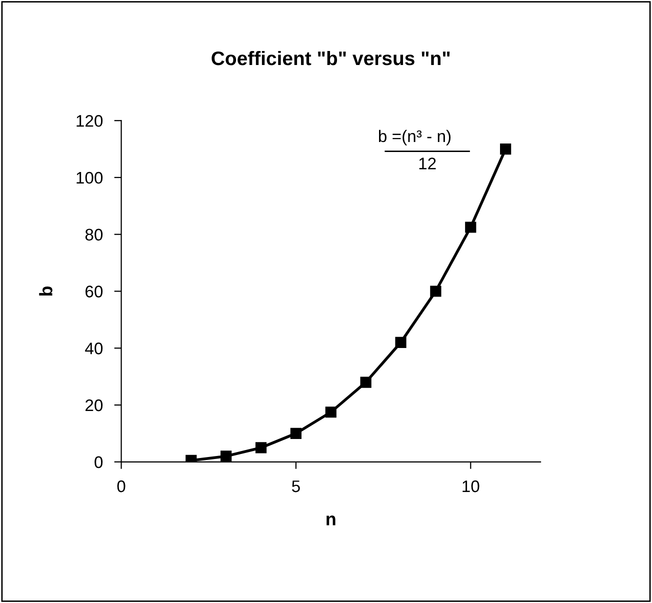 The height and width of the screenshot is (603, 652). I want to click on y-axis-title: b, so click(45, 291).